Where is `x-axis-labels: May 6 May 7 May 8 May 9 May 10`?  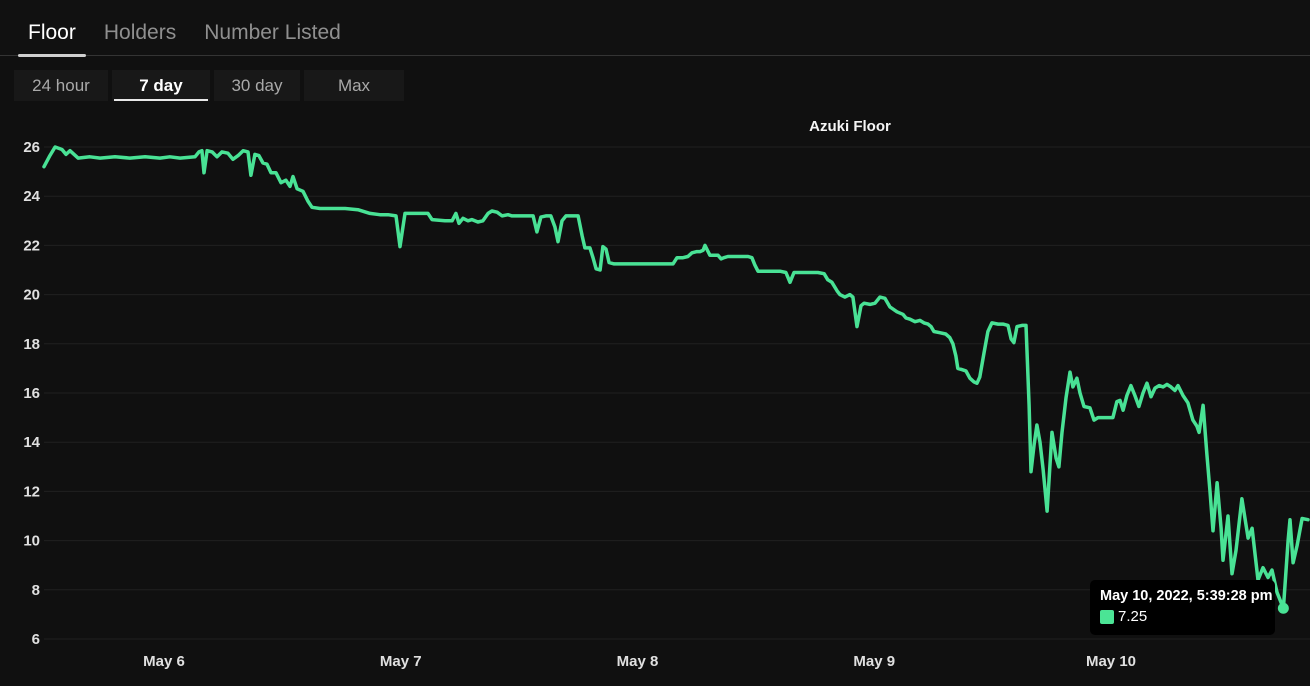 x-axis-labels: May 6 May 7 May 8 May 9 May 10 is located at coordinates (639, 661).